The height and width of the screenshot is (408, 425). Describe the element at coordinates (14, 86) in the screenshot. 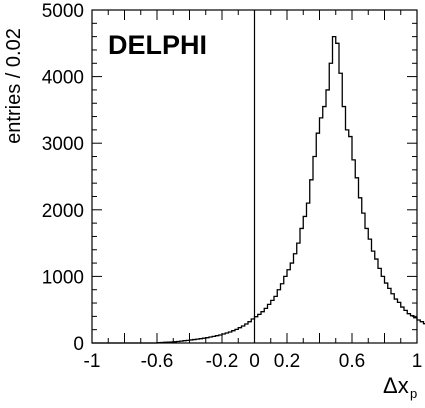

I see `y-axis-label: entries / 0.02` at that location.